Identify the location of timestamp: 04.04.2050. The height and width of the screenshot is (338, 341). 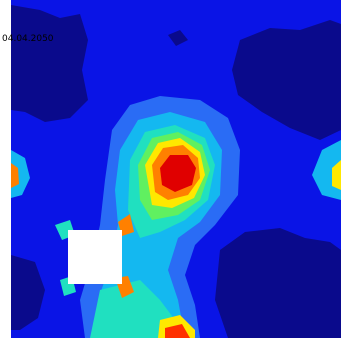
(28, 39).